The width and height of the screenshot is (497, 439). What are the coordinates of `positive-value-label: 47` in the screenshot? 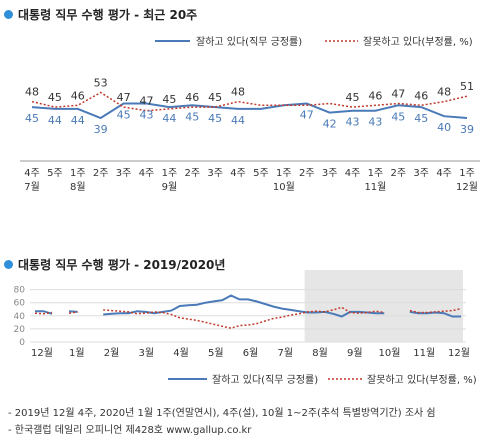 It's located at (307, 114).